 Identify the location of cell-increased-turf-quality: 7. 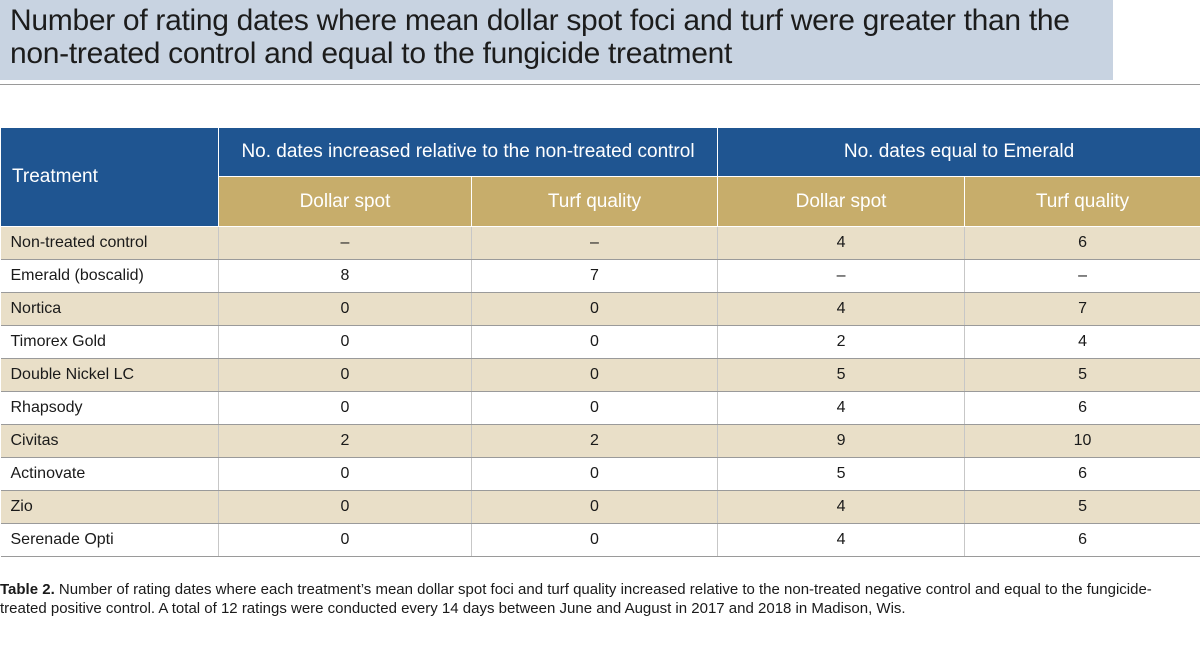
(594, 276).